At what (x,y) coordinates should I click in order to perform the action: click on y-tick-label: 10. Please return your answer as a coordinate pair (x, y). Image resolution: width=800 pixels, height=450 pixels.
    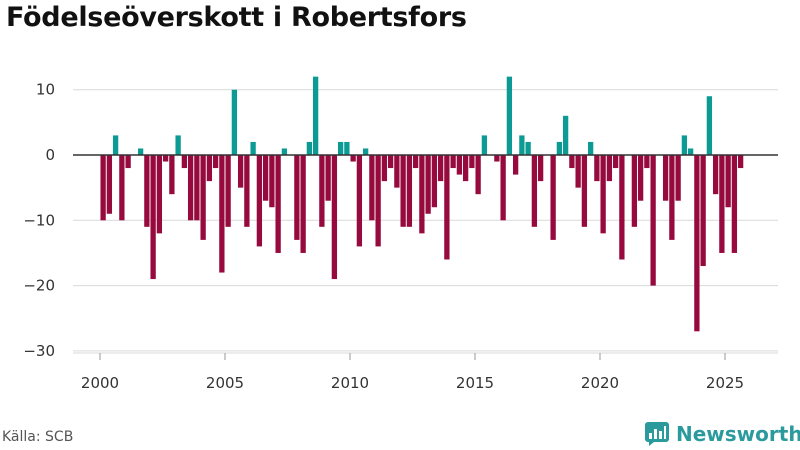
    Looking at the image, I should click on (45, 90).